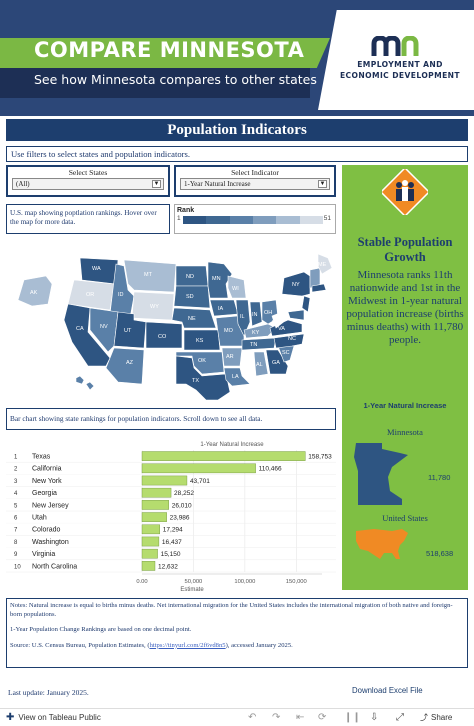 This screenshot has height=726, width=474. Describe the element at coordinates (255, 295) in the screenshot. I see `state-label-MI: MI` at that location.